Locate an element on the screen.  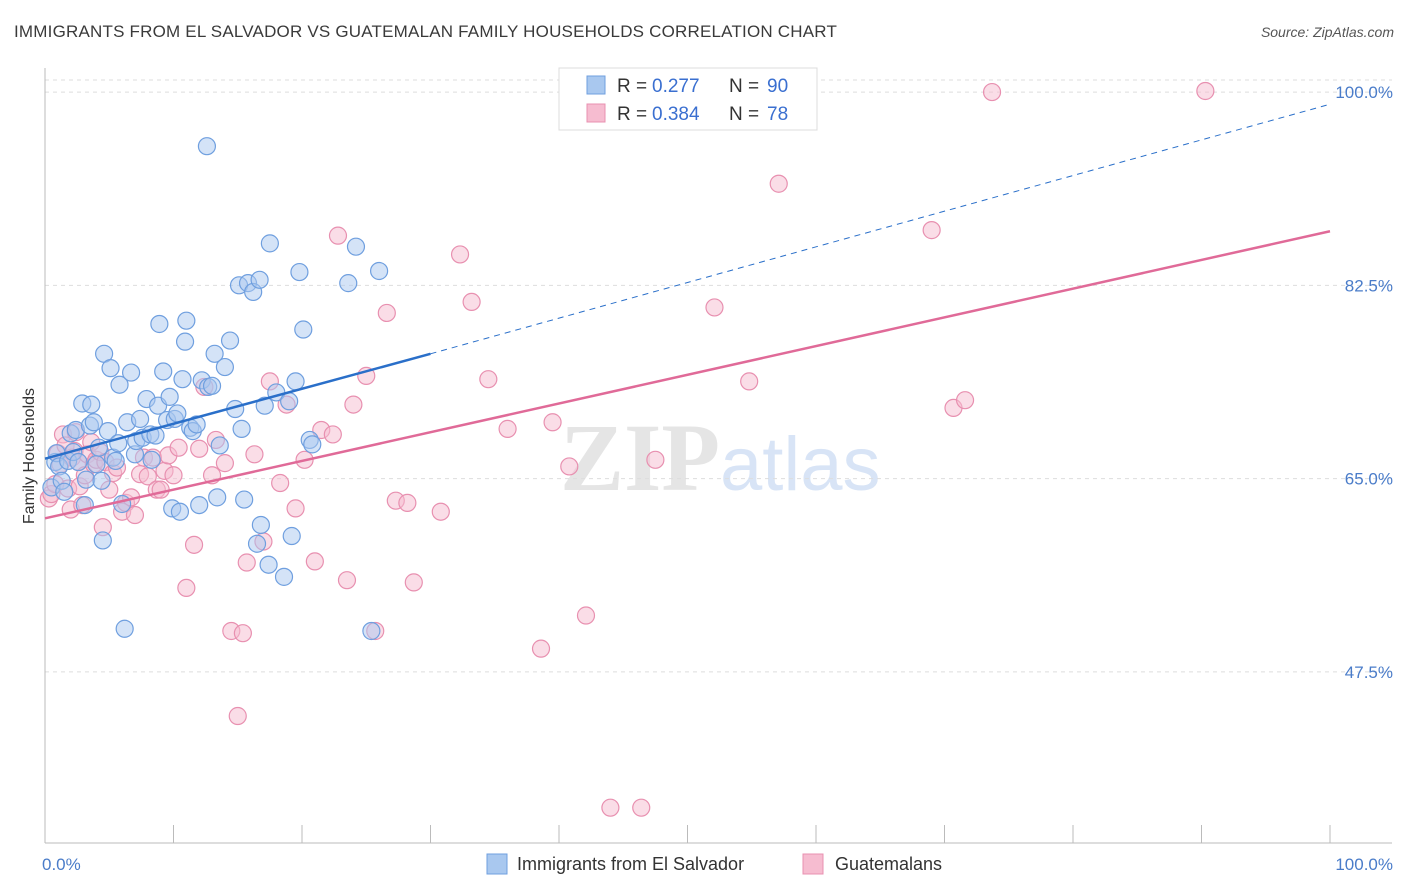
bottom-legend-blue-label: Immigrants from El Salvador is located at coordinates (630, 864).